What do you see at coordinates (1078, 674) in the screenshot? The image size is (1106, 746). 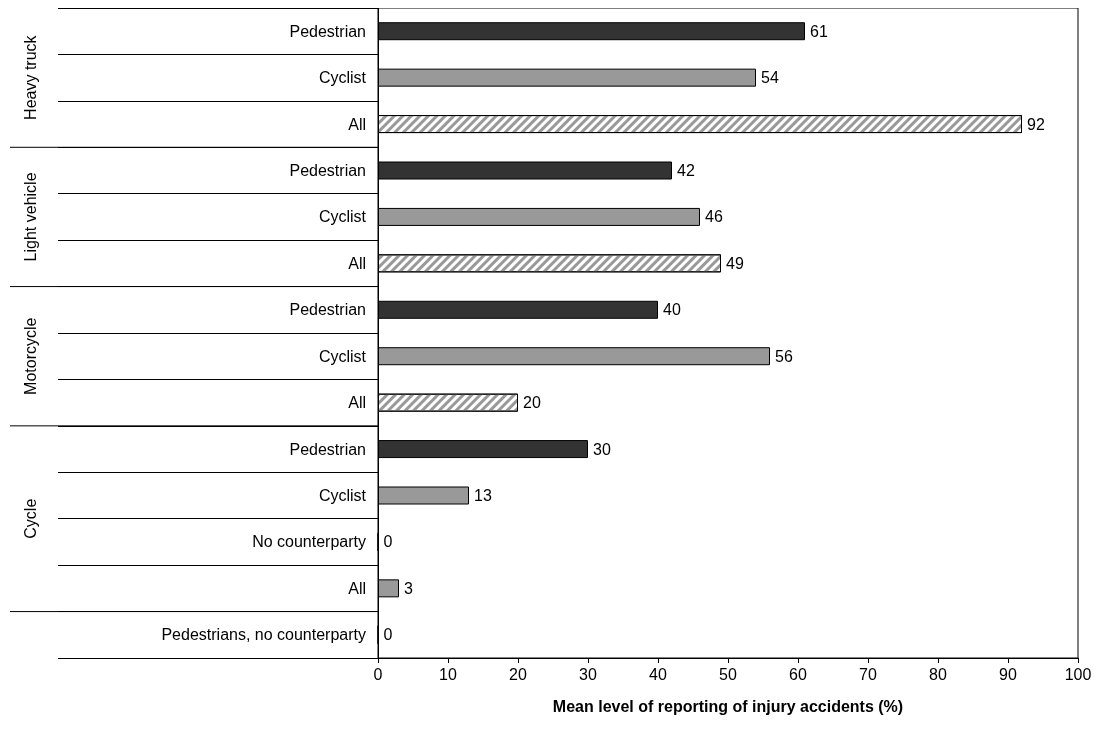 I see `x-tick-label: 100` at bounding box center [1078, 674].